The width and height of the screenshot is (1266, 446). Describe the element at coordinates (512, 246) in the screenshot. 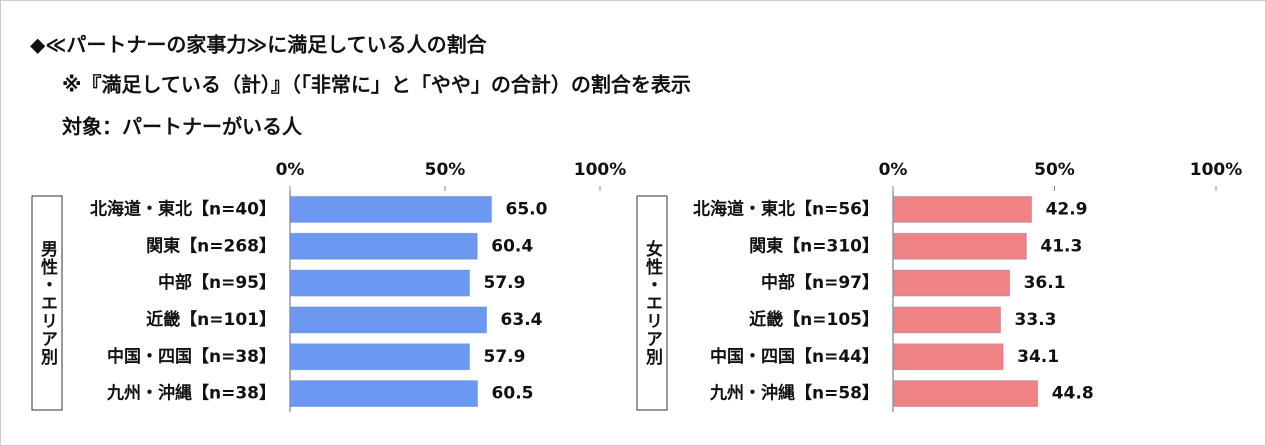

I see `value-label: 60.4` at that location.